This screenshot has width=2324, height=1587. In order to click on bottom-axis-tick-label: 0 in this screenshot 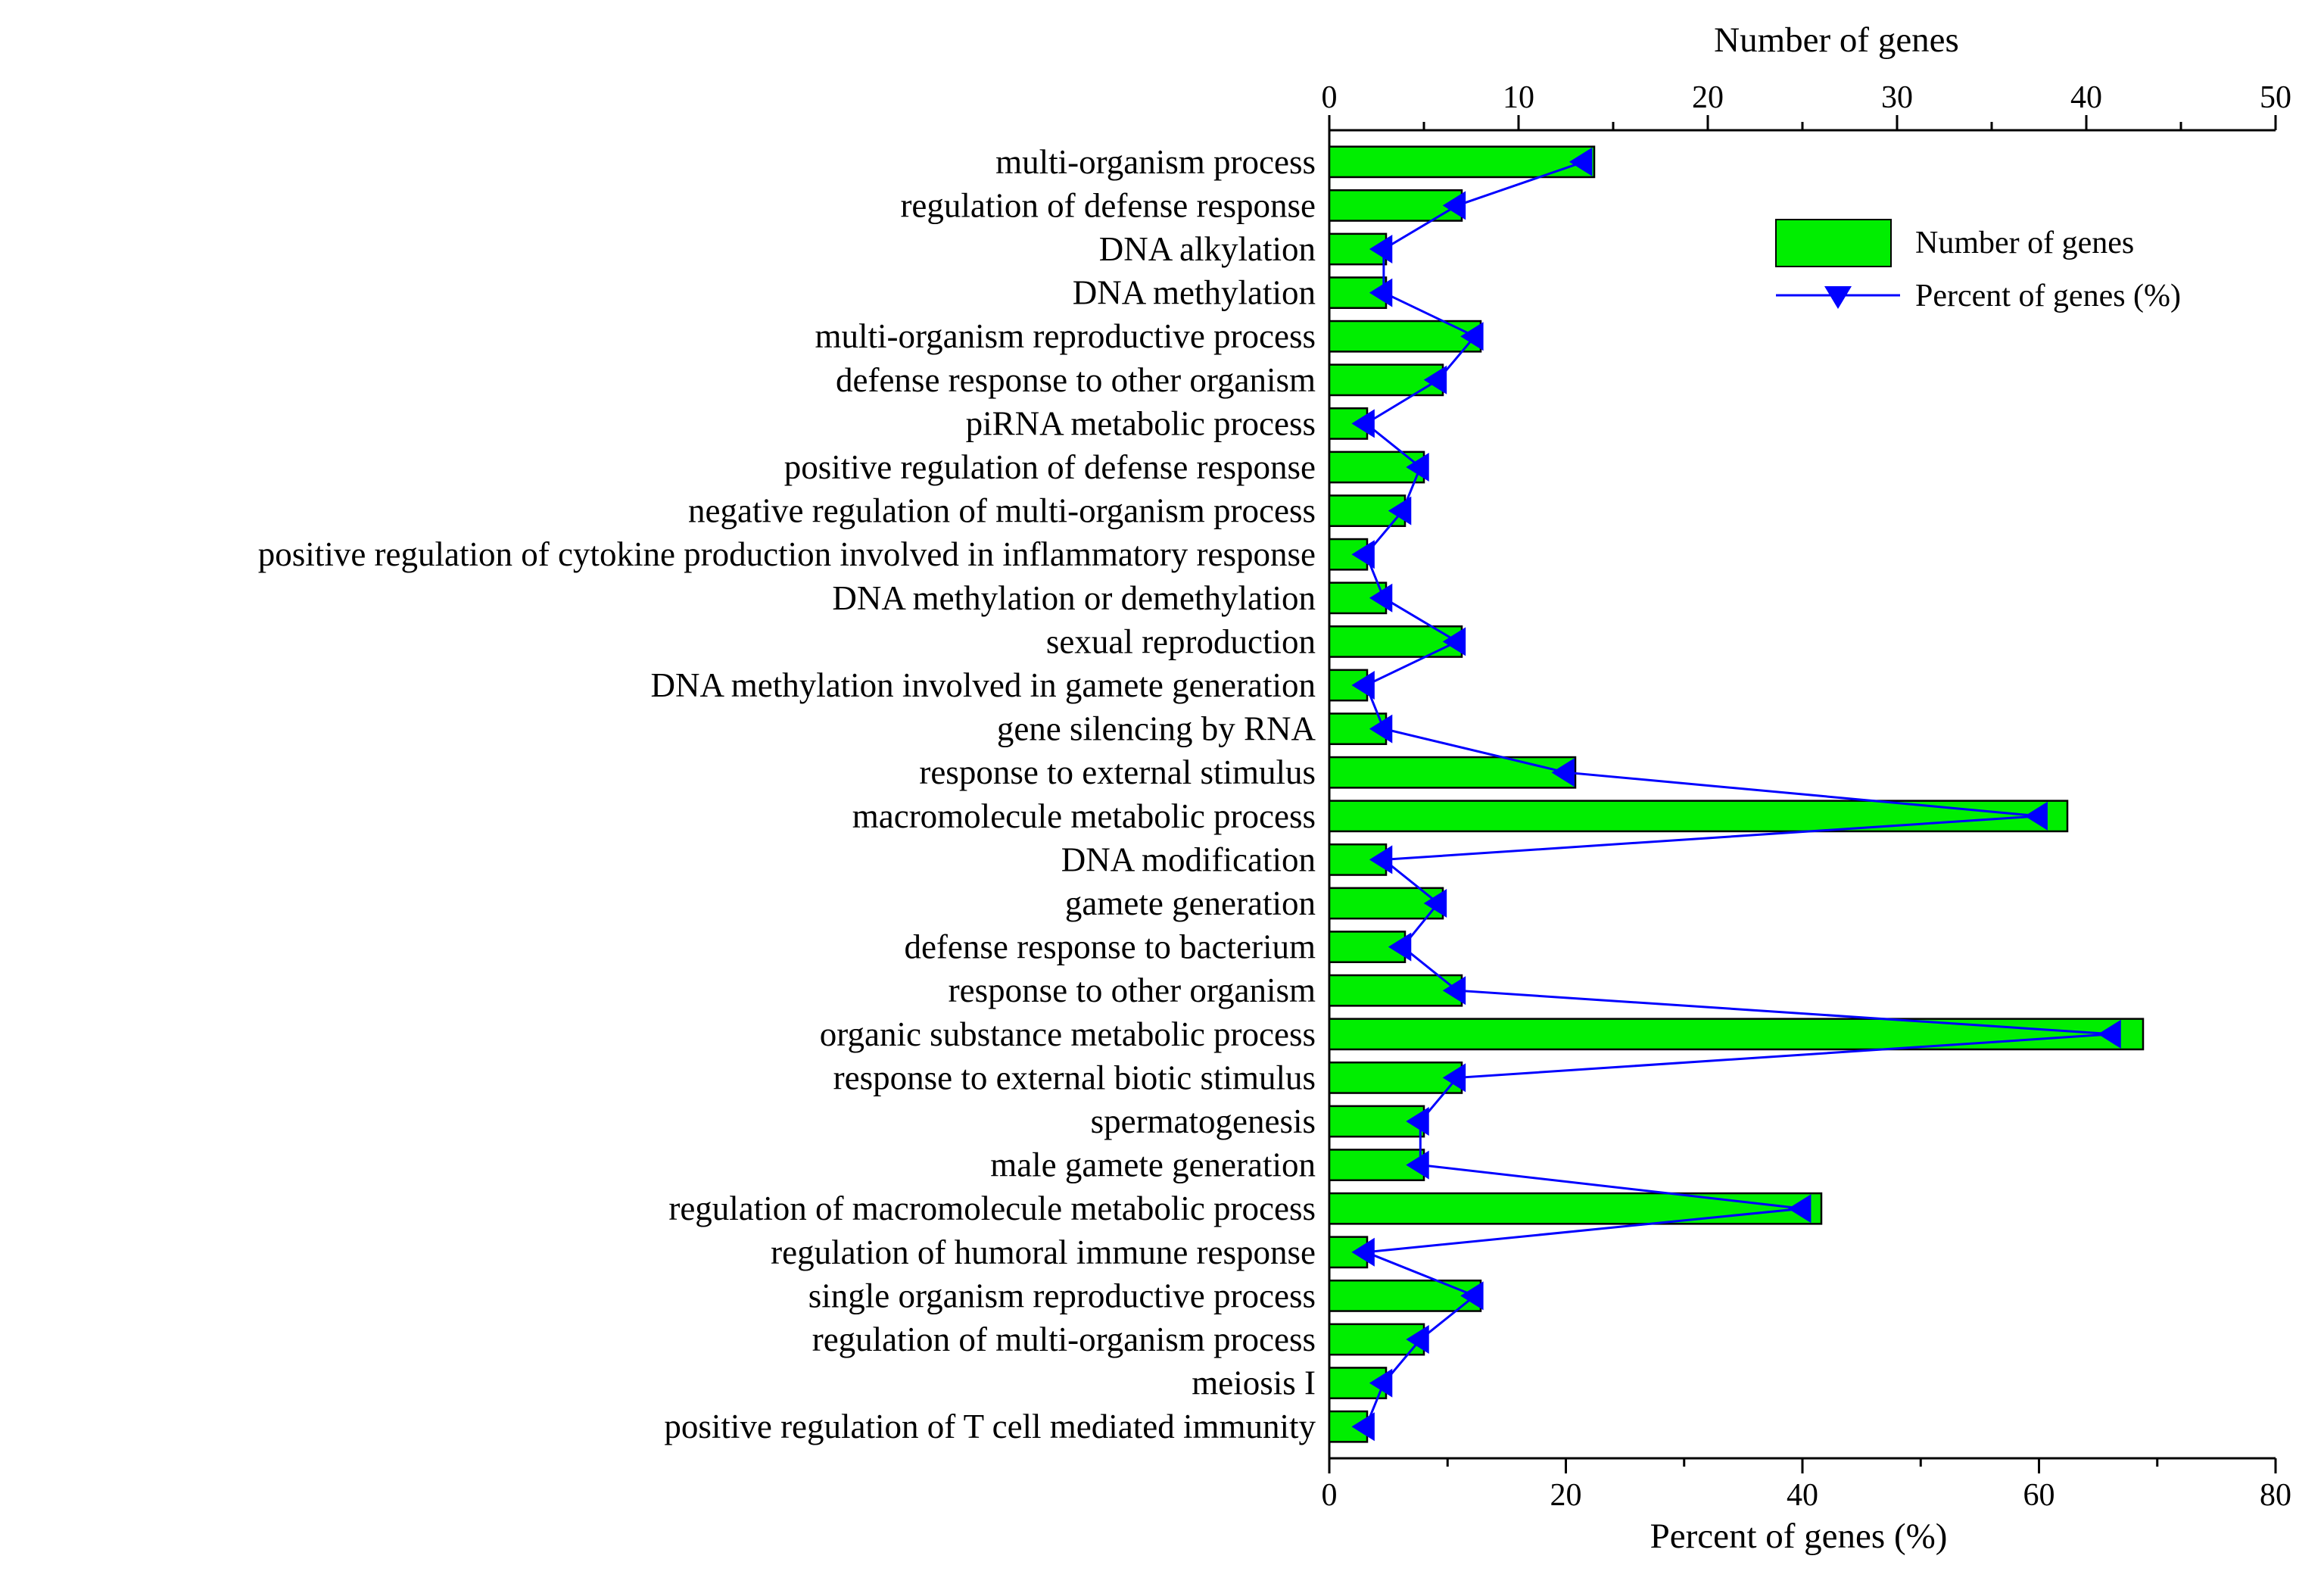, I will do `click(1330, 1496)`.